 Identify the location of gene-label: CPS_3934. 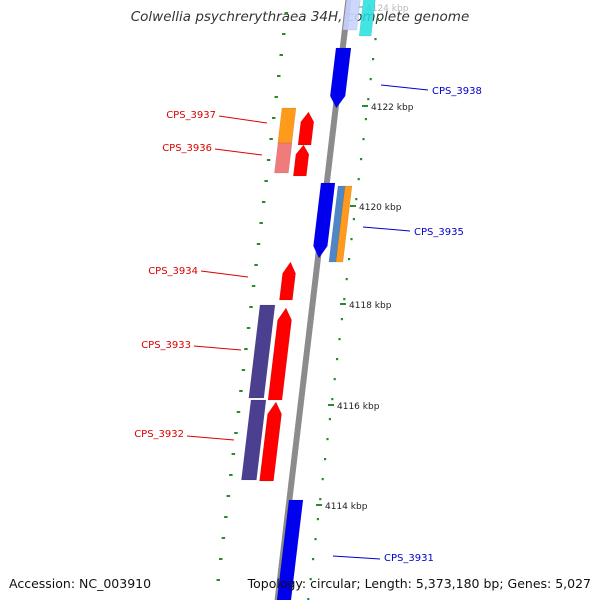
(173, 271).